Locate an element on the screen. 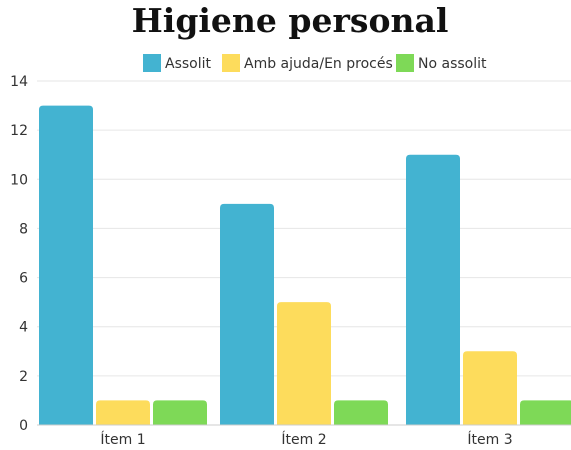 The image size is (571, 450). legend: Assolit Amb ajuda/En procés No assolit is located at coordinates (315, 63).